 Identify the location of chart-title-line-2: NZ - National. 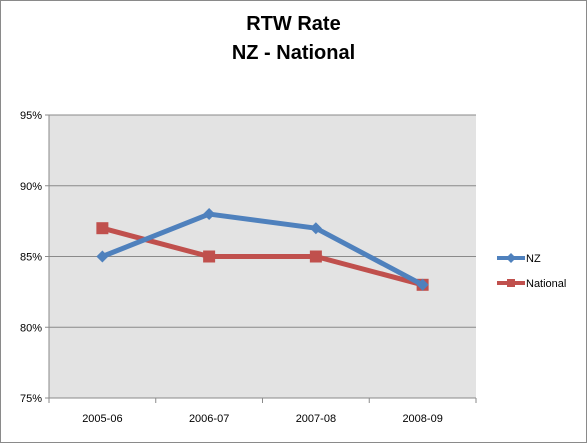
(293, 53).